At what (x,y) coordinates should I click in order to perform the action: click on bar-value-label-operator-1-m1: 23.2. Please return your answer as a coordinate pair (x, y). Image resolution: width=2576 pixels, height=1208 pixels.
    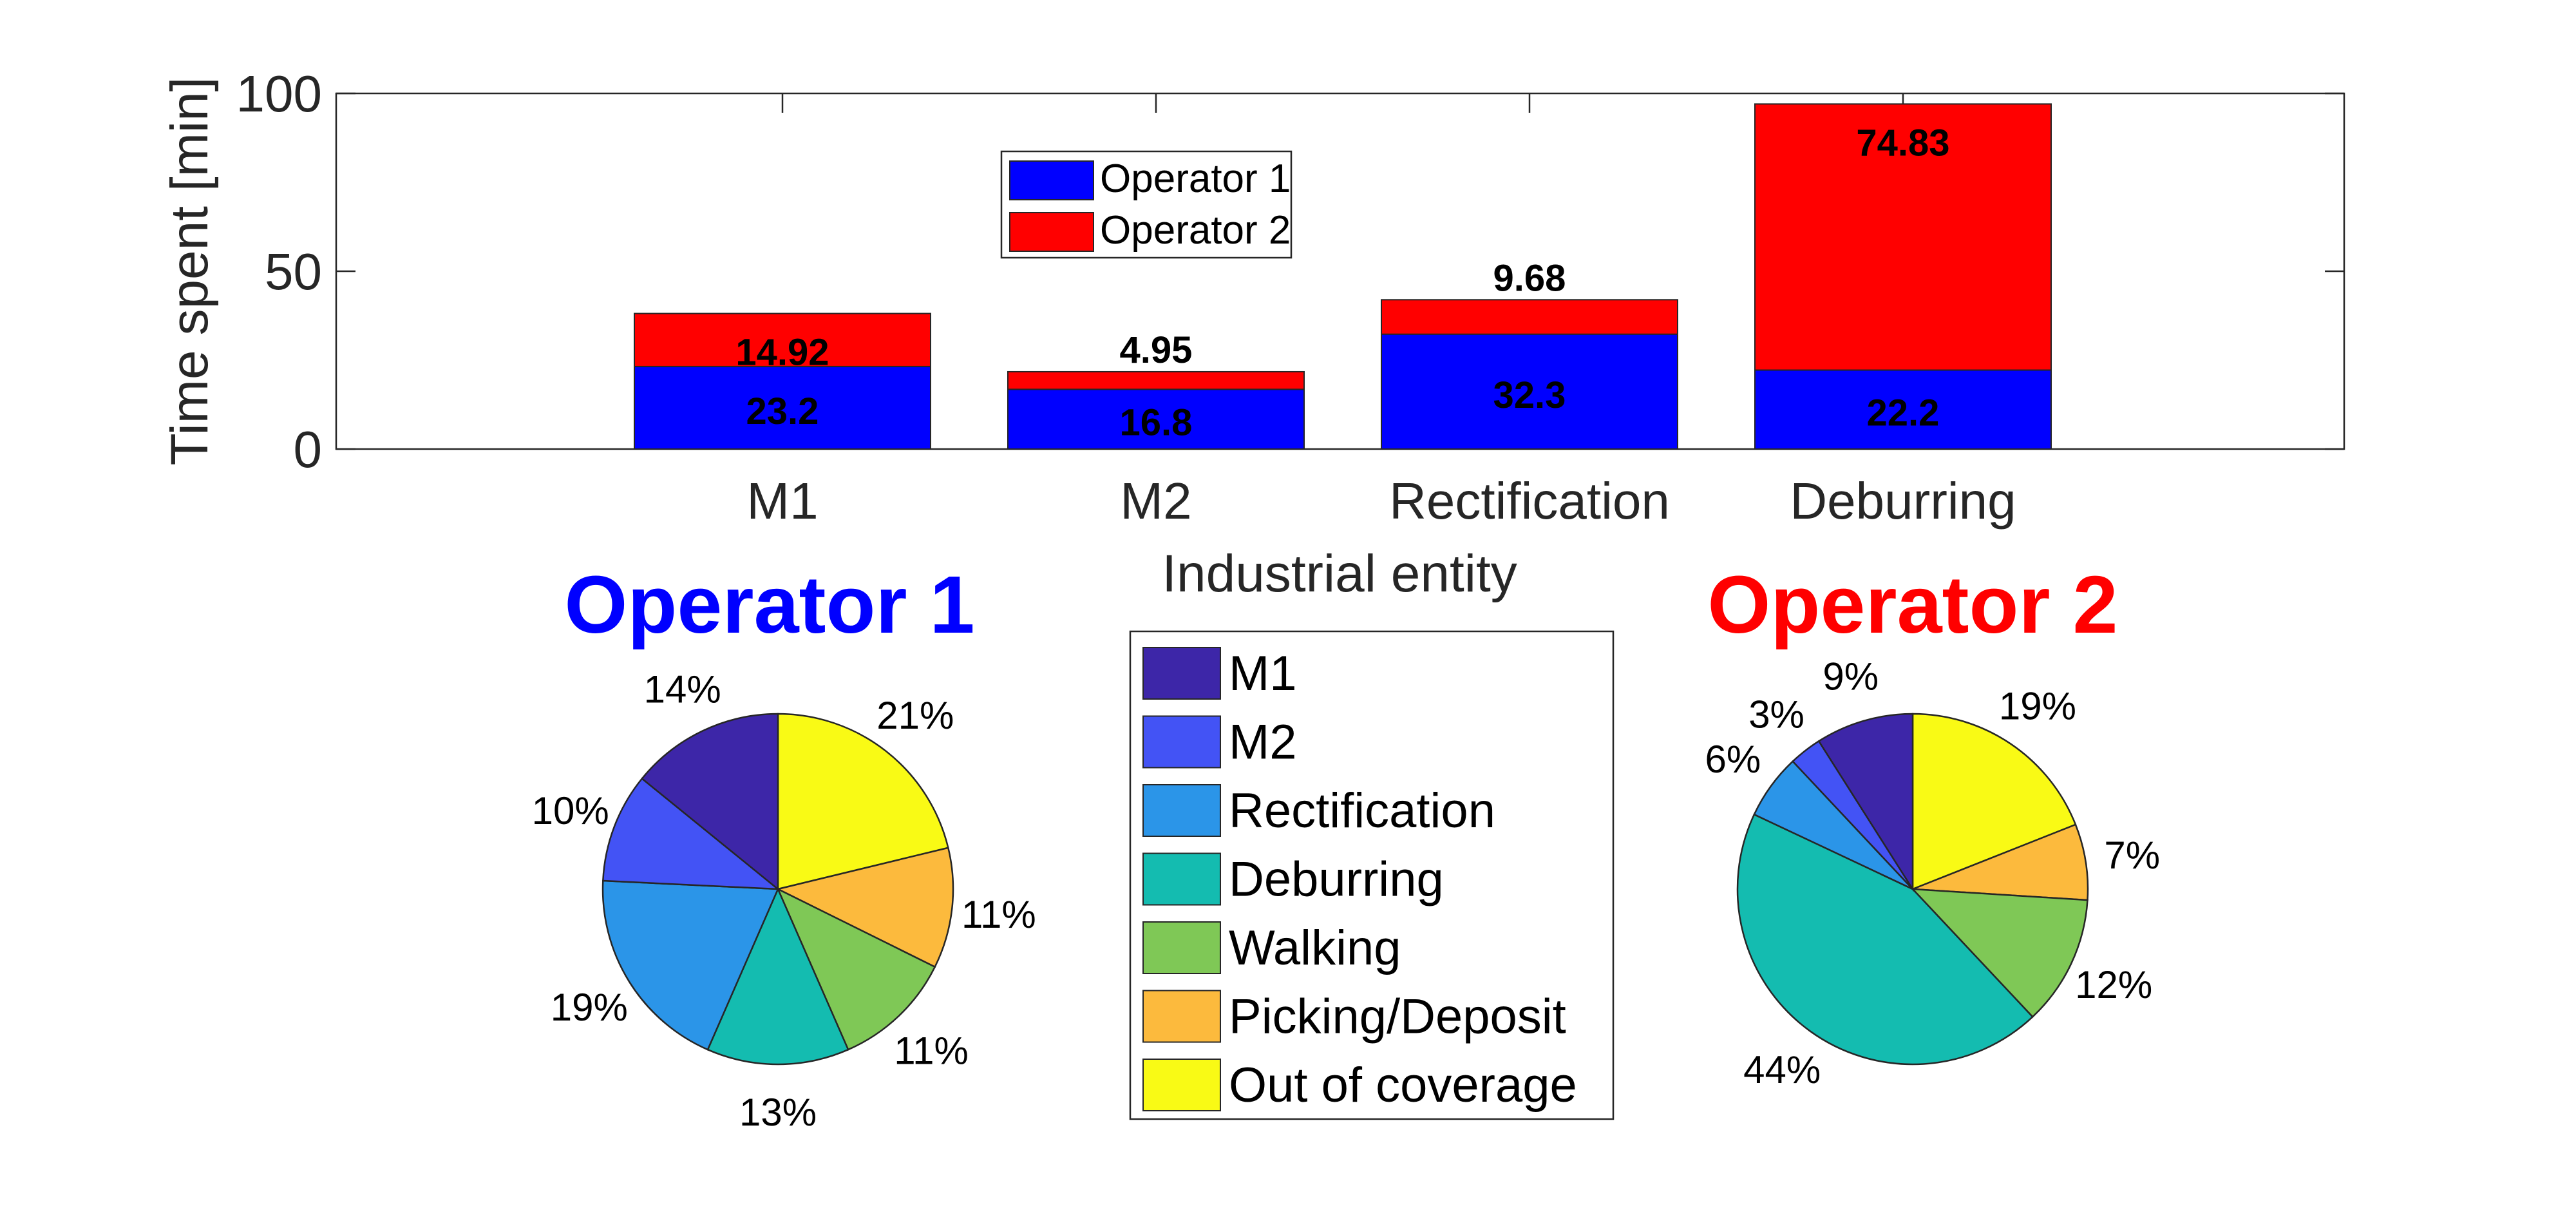
    Looking at the image, I should click on (782, 411).